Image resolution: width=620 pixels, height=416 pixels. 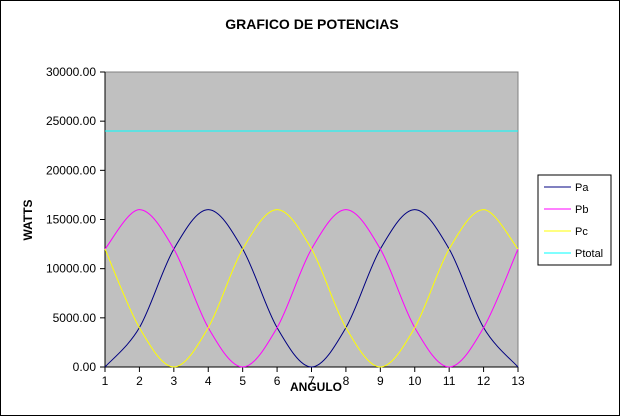 What do you see at coordinates (85, 367) in the screenshot?
I see `y-tick-label: 0.00` at bounding box center [85, 367].